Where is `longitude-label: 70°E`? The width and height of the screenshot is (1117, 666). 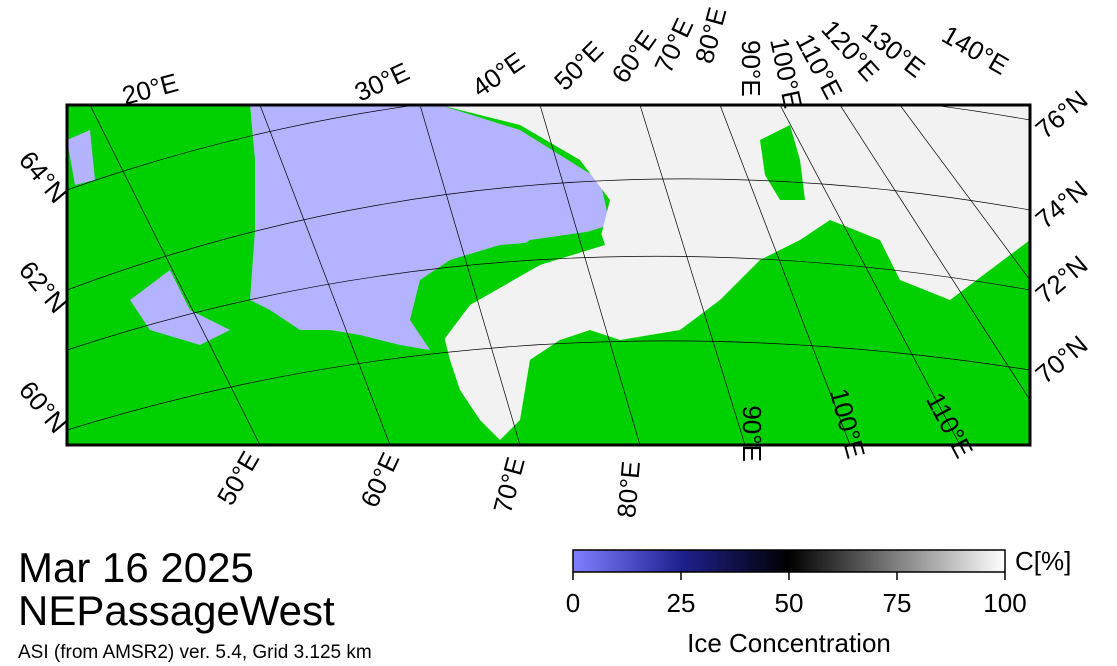 longitude-label: 70°E is located at coordinates (509, 485).